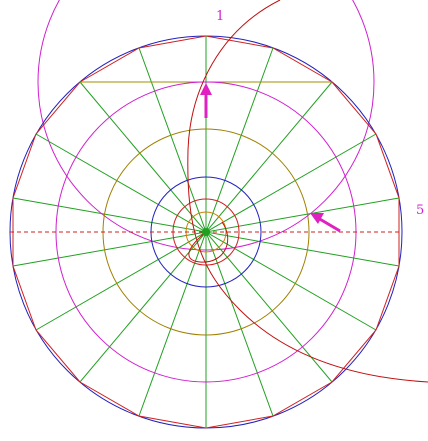 Image resolution: width=428 pixels, height=441 pixels. Describe the element at coordinates (270, 158) in the screenshot. I see `arrows` at that location.